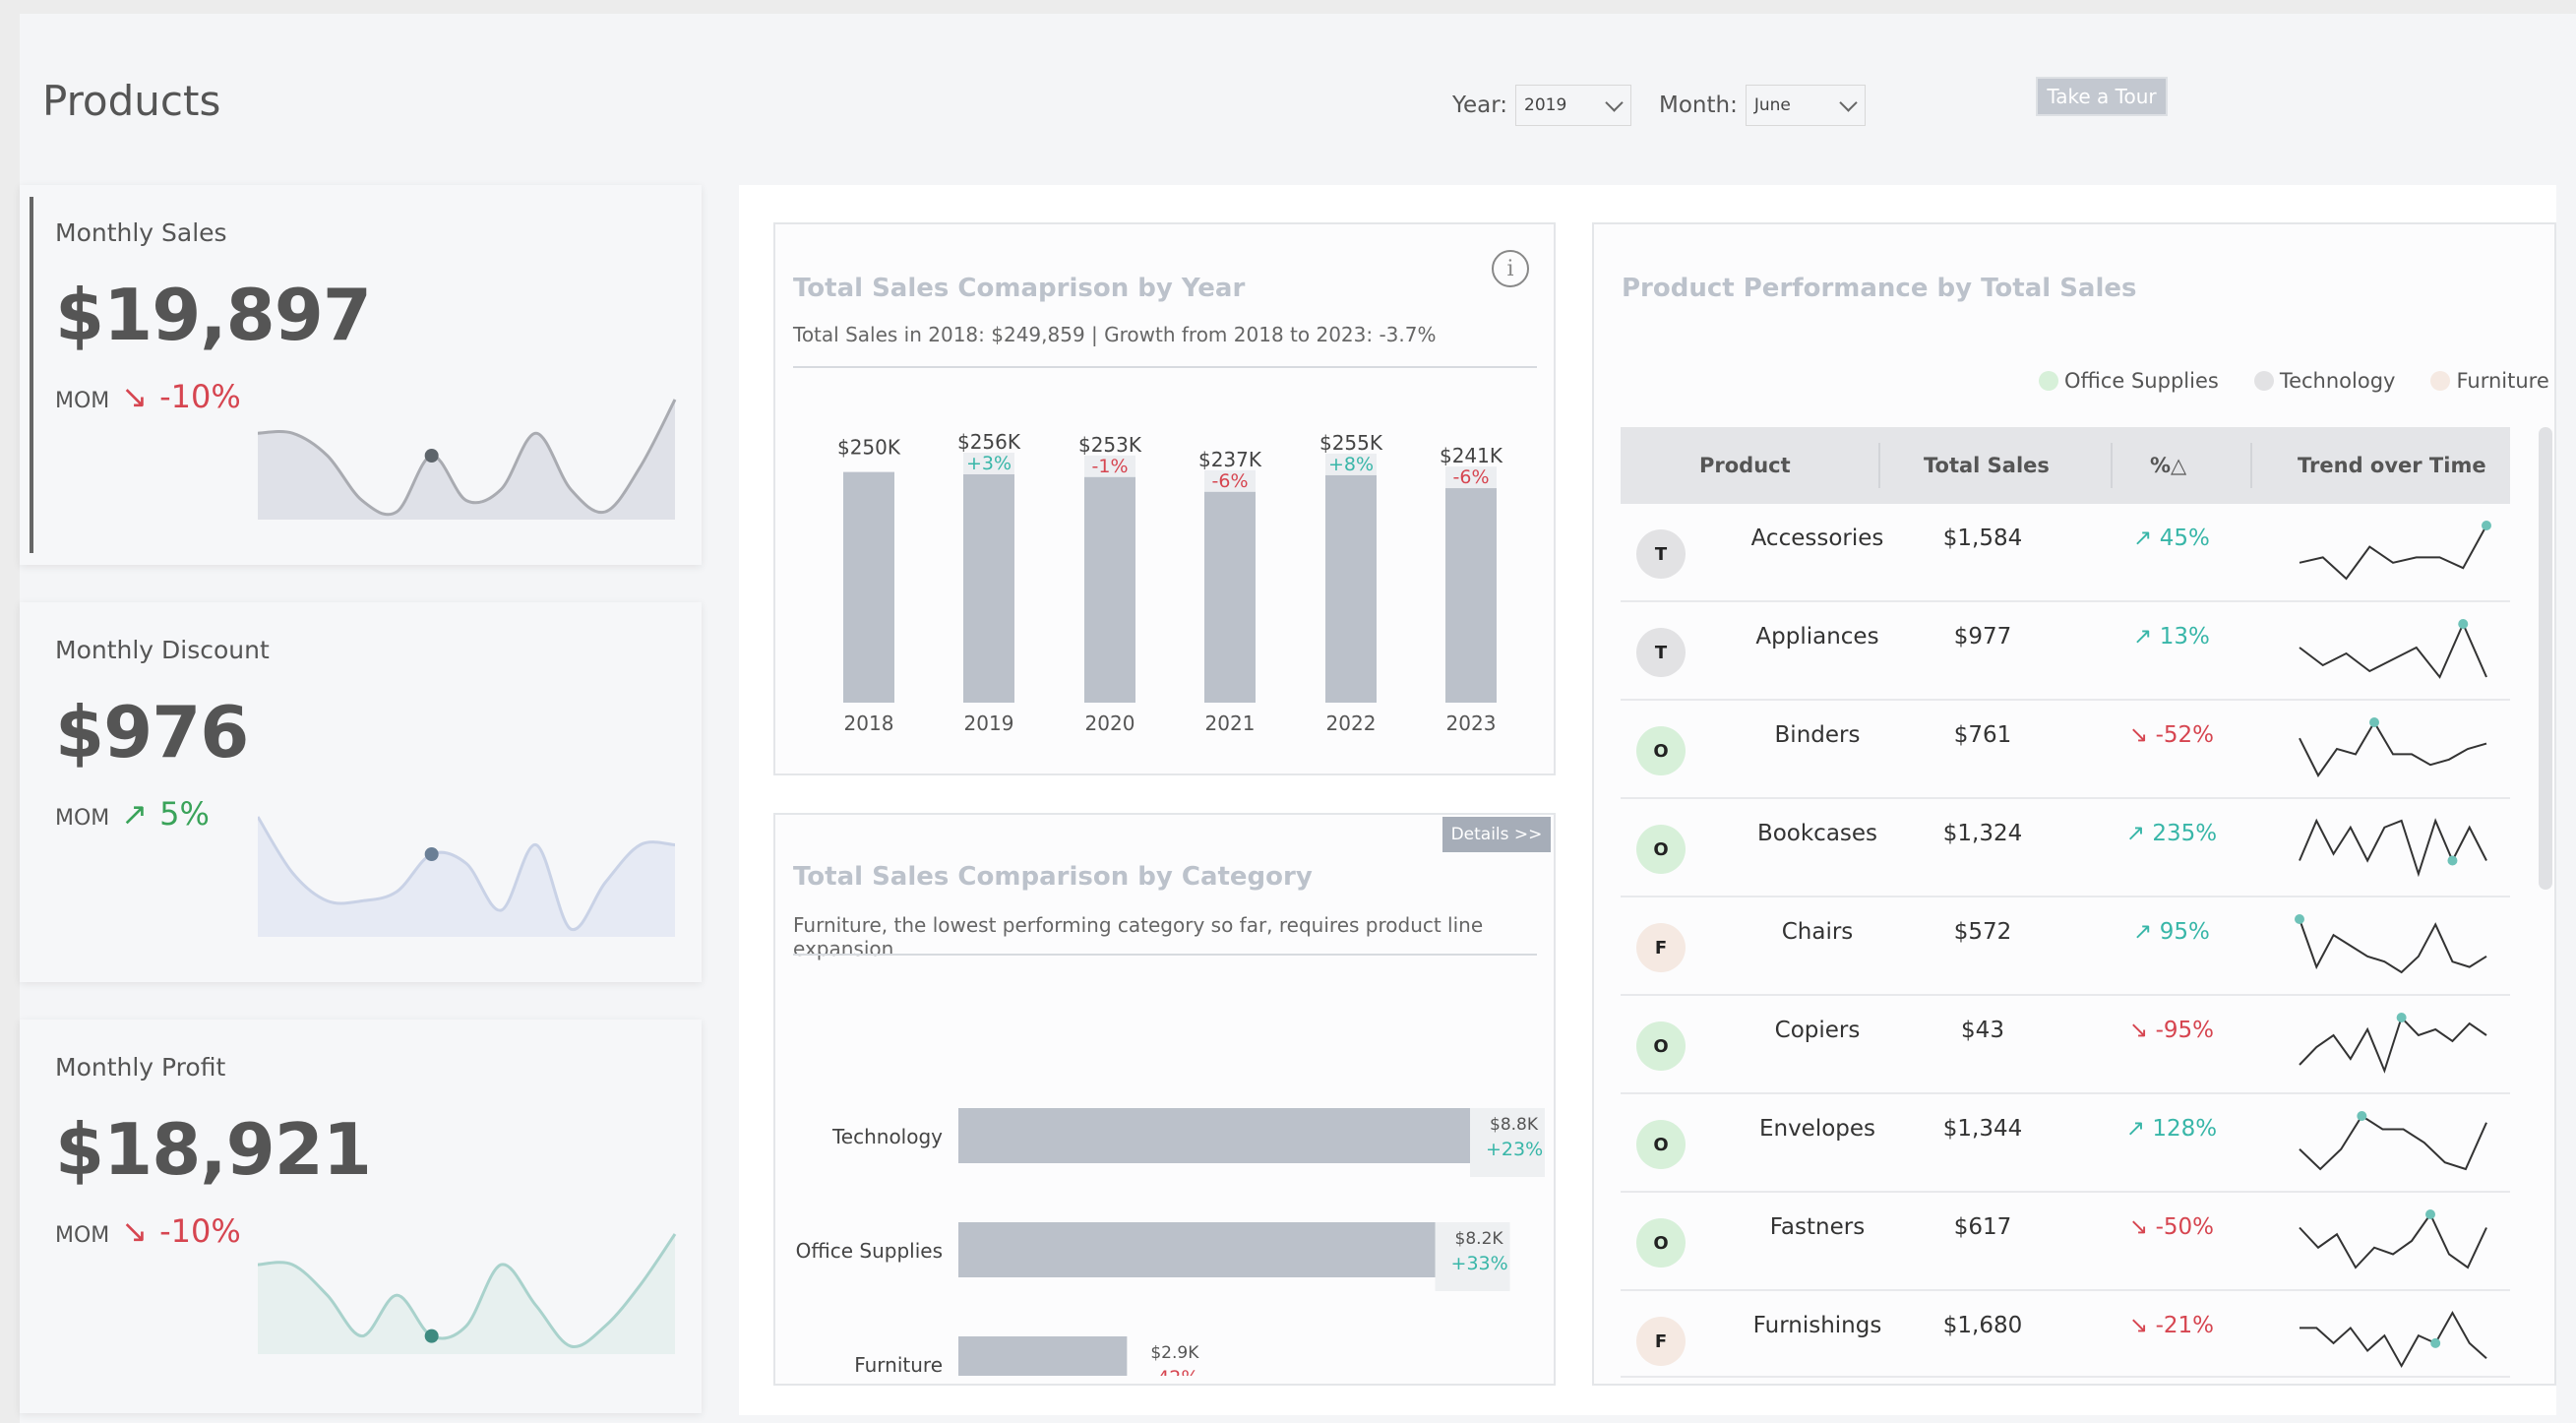 The height and width of the screenshot is (1423, 2576). Describe the element at coordinates (2181, 1227) in the screenshot. I see `pct-value: -50%` at that location.